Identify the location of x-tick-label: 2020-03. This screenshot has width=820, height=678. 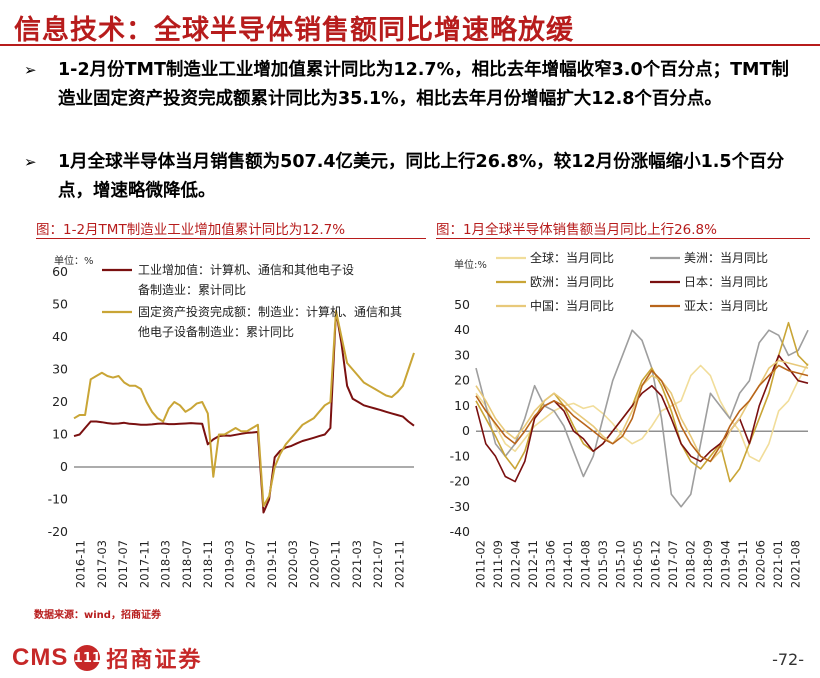
(293, 564).